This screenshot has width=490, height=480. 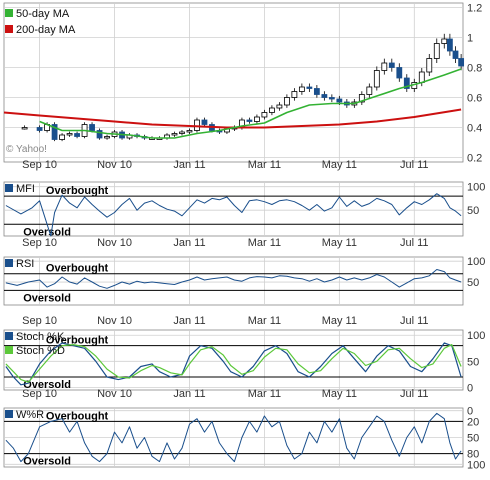 I want to click on y-tick-label: 0.2, so click(x=474, y=159).